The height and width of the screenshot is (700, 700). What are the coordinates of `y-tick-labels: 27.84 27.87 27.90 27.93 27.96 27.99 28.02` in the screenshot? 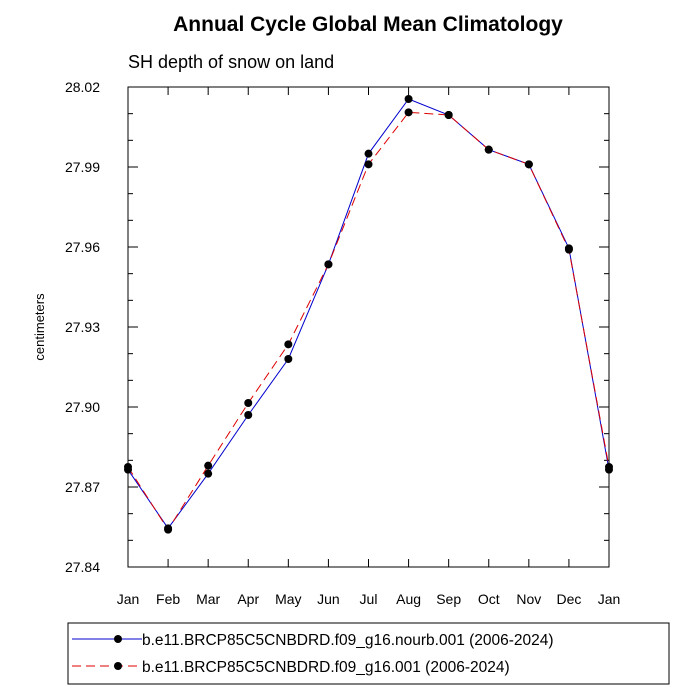 It's located at (82, 327).